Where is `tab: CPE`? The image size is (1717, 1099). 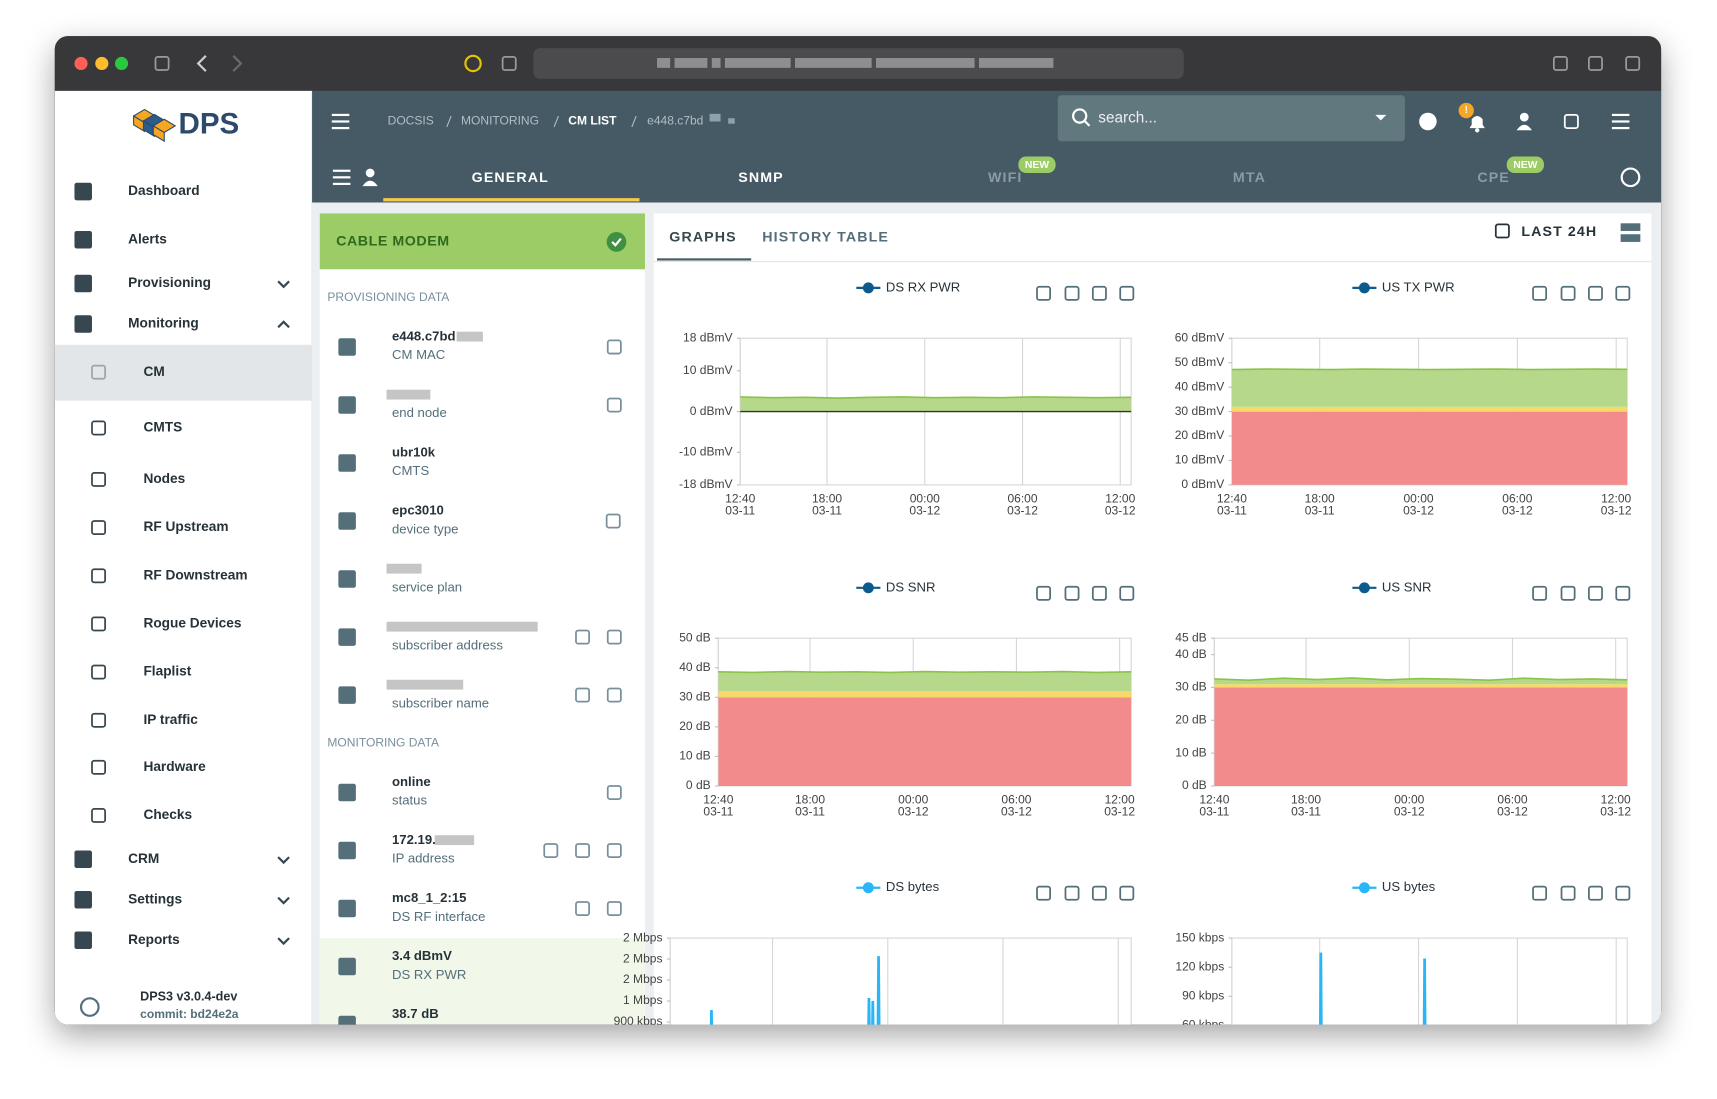
tab: CPE is located at coordinates (1493, 178).